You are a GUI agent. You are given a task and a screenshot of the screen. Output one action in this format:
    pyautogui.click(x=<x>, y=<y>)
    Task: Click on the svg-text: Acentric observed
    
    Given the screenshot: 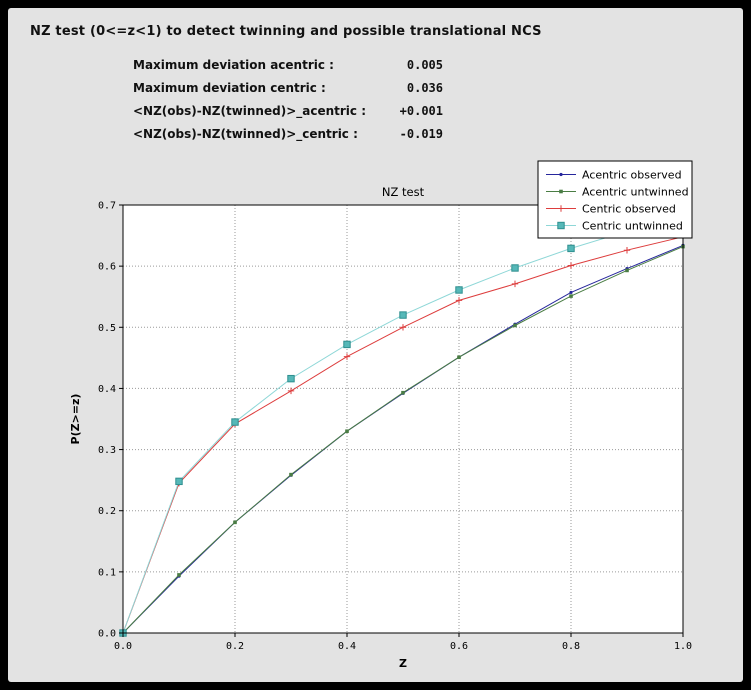 What is the action you would take?
    pyautogui.click(x=632, y=175)
    